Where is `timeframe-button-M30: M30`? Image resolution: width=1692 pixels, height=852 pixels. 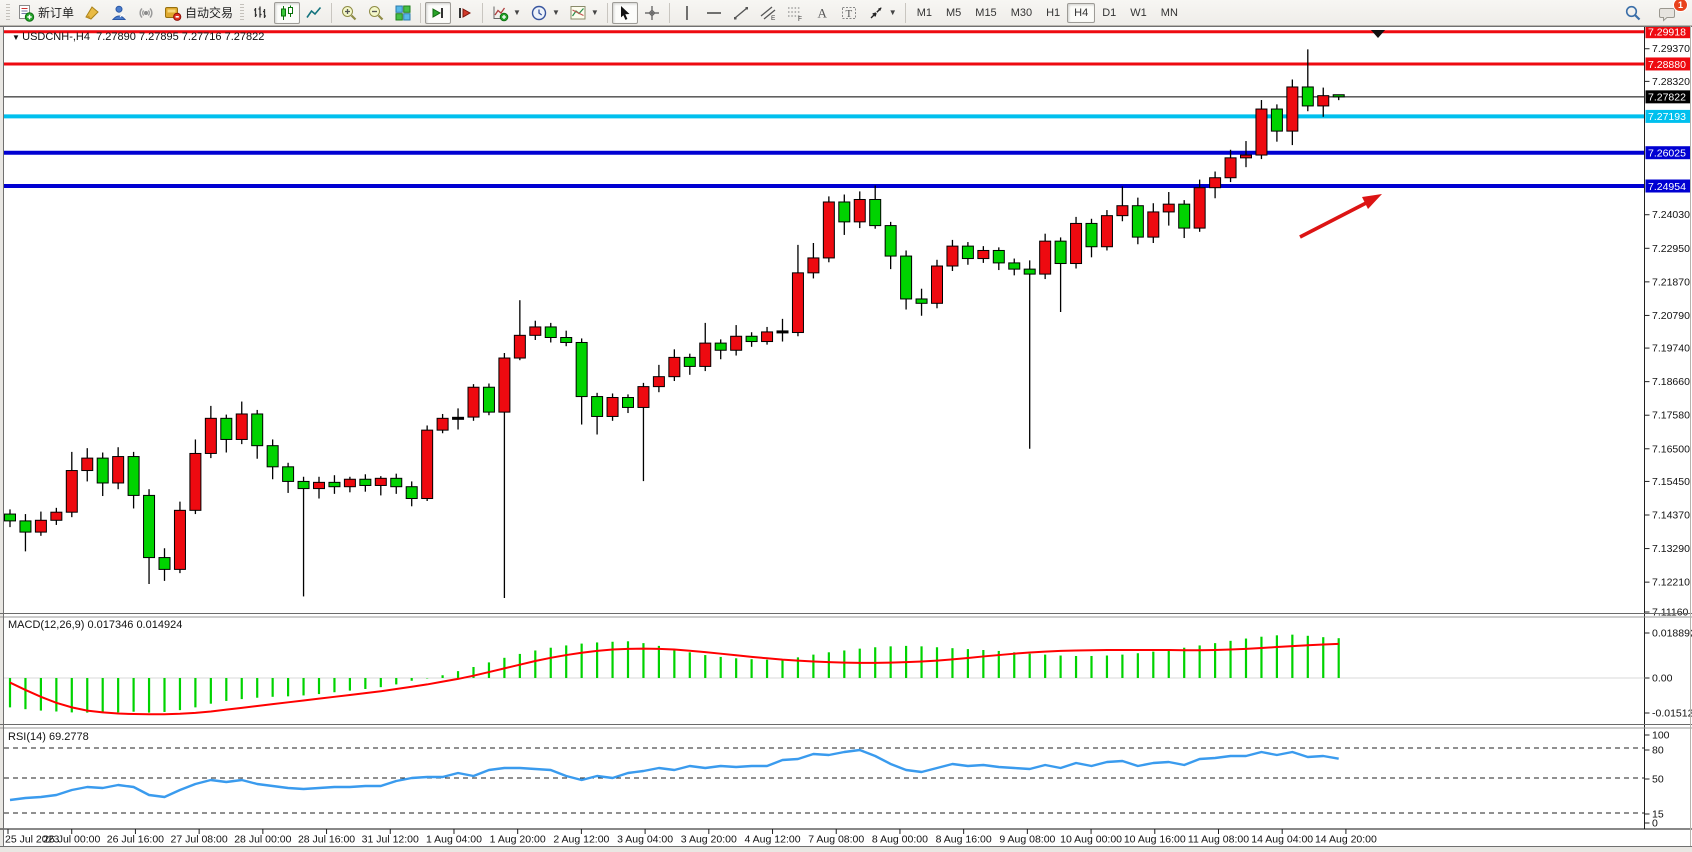
timeframe-button-M30: M30 is located at coordinates (1021, 12).